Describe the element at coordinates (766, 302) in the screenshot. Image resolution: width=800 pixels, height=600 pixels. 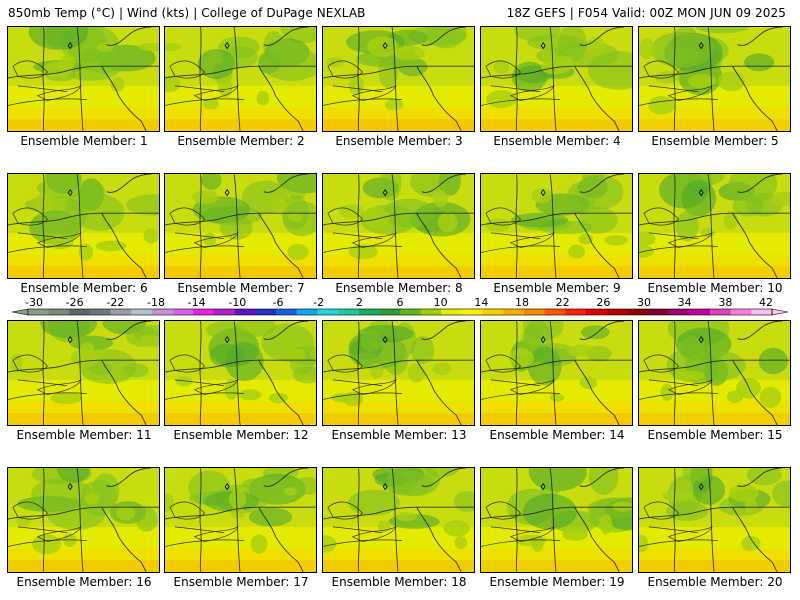
I see `colorbar-tick-label: 42` at that location.